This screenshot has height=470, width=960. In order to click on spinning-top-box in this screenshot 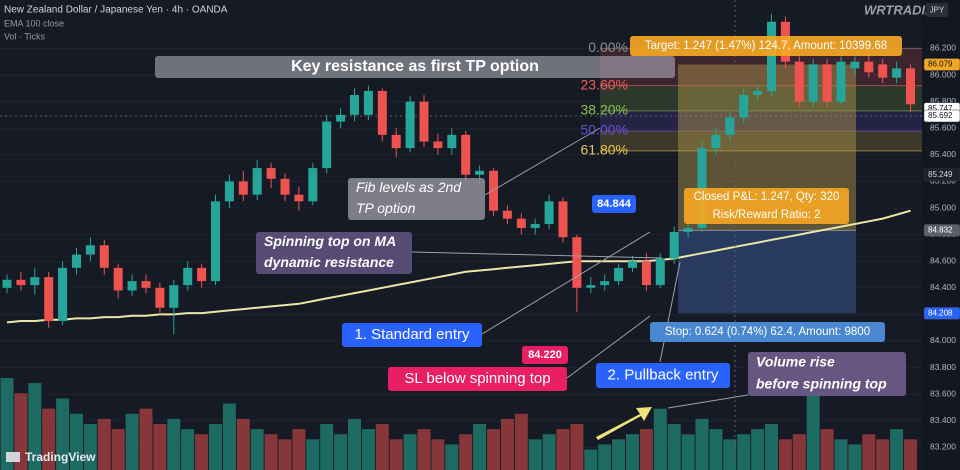, I will do `click(334, 253)`.